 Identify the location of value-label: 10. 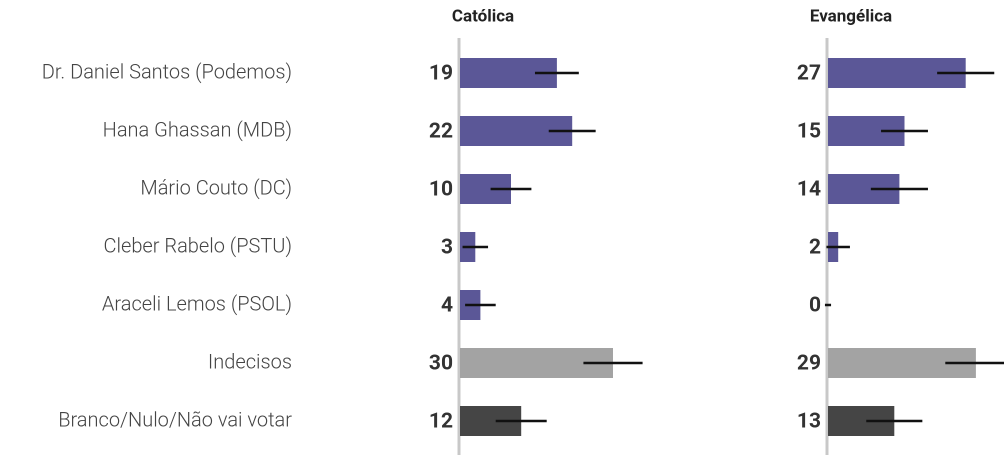
(441, 190).